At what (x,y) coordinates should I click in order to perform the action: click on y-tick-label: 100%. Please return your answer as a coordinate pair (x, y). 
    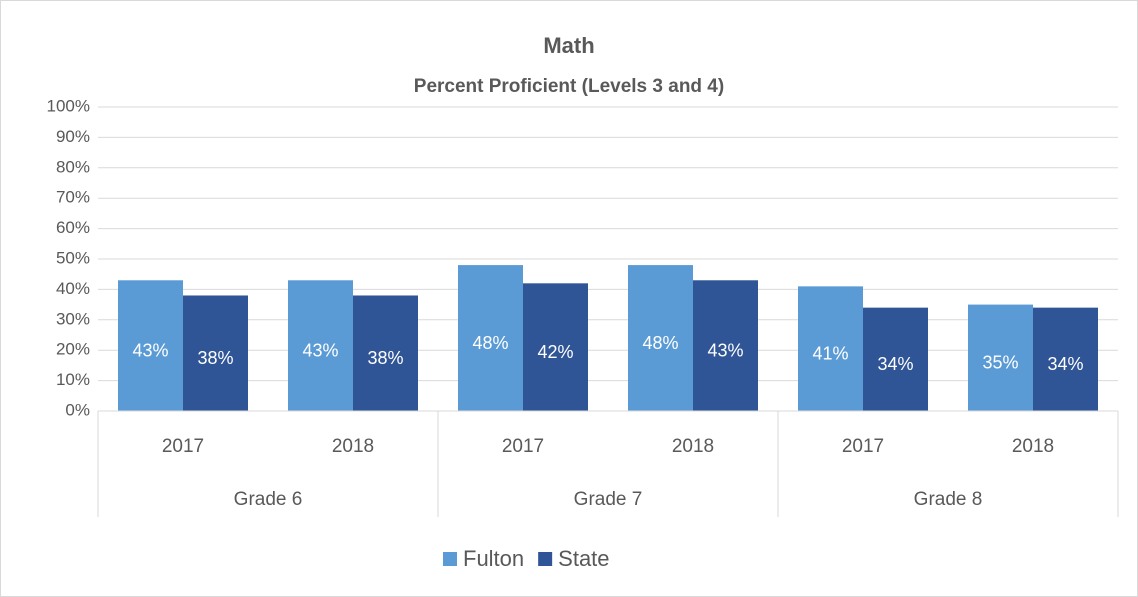
    Looking at the image, I should click on (68, 105).